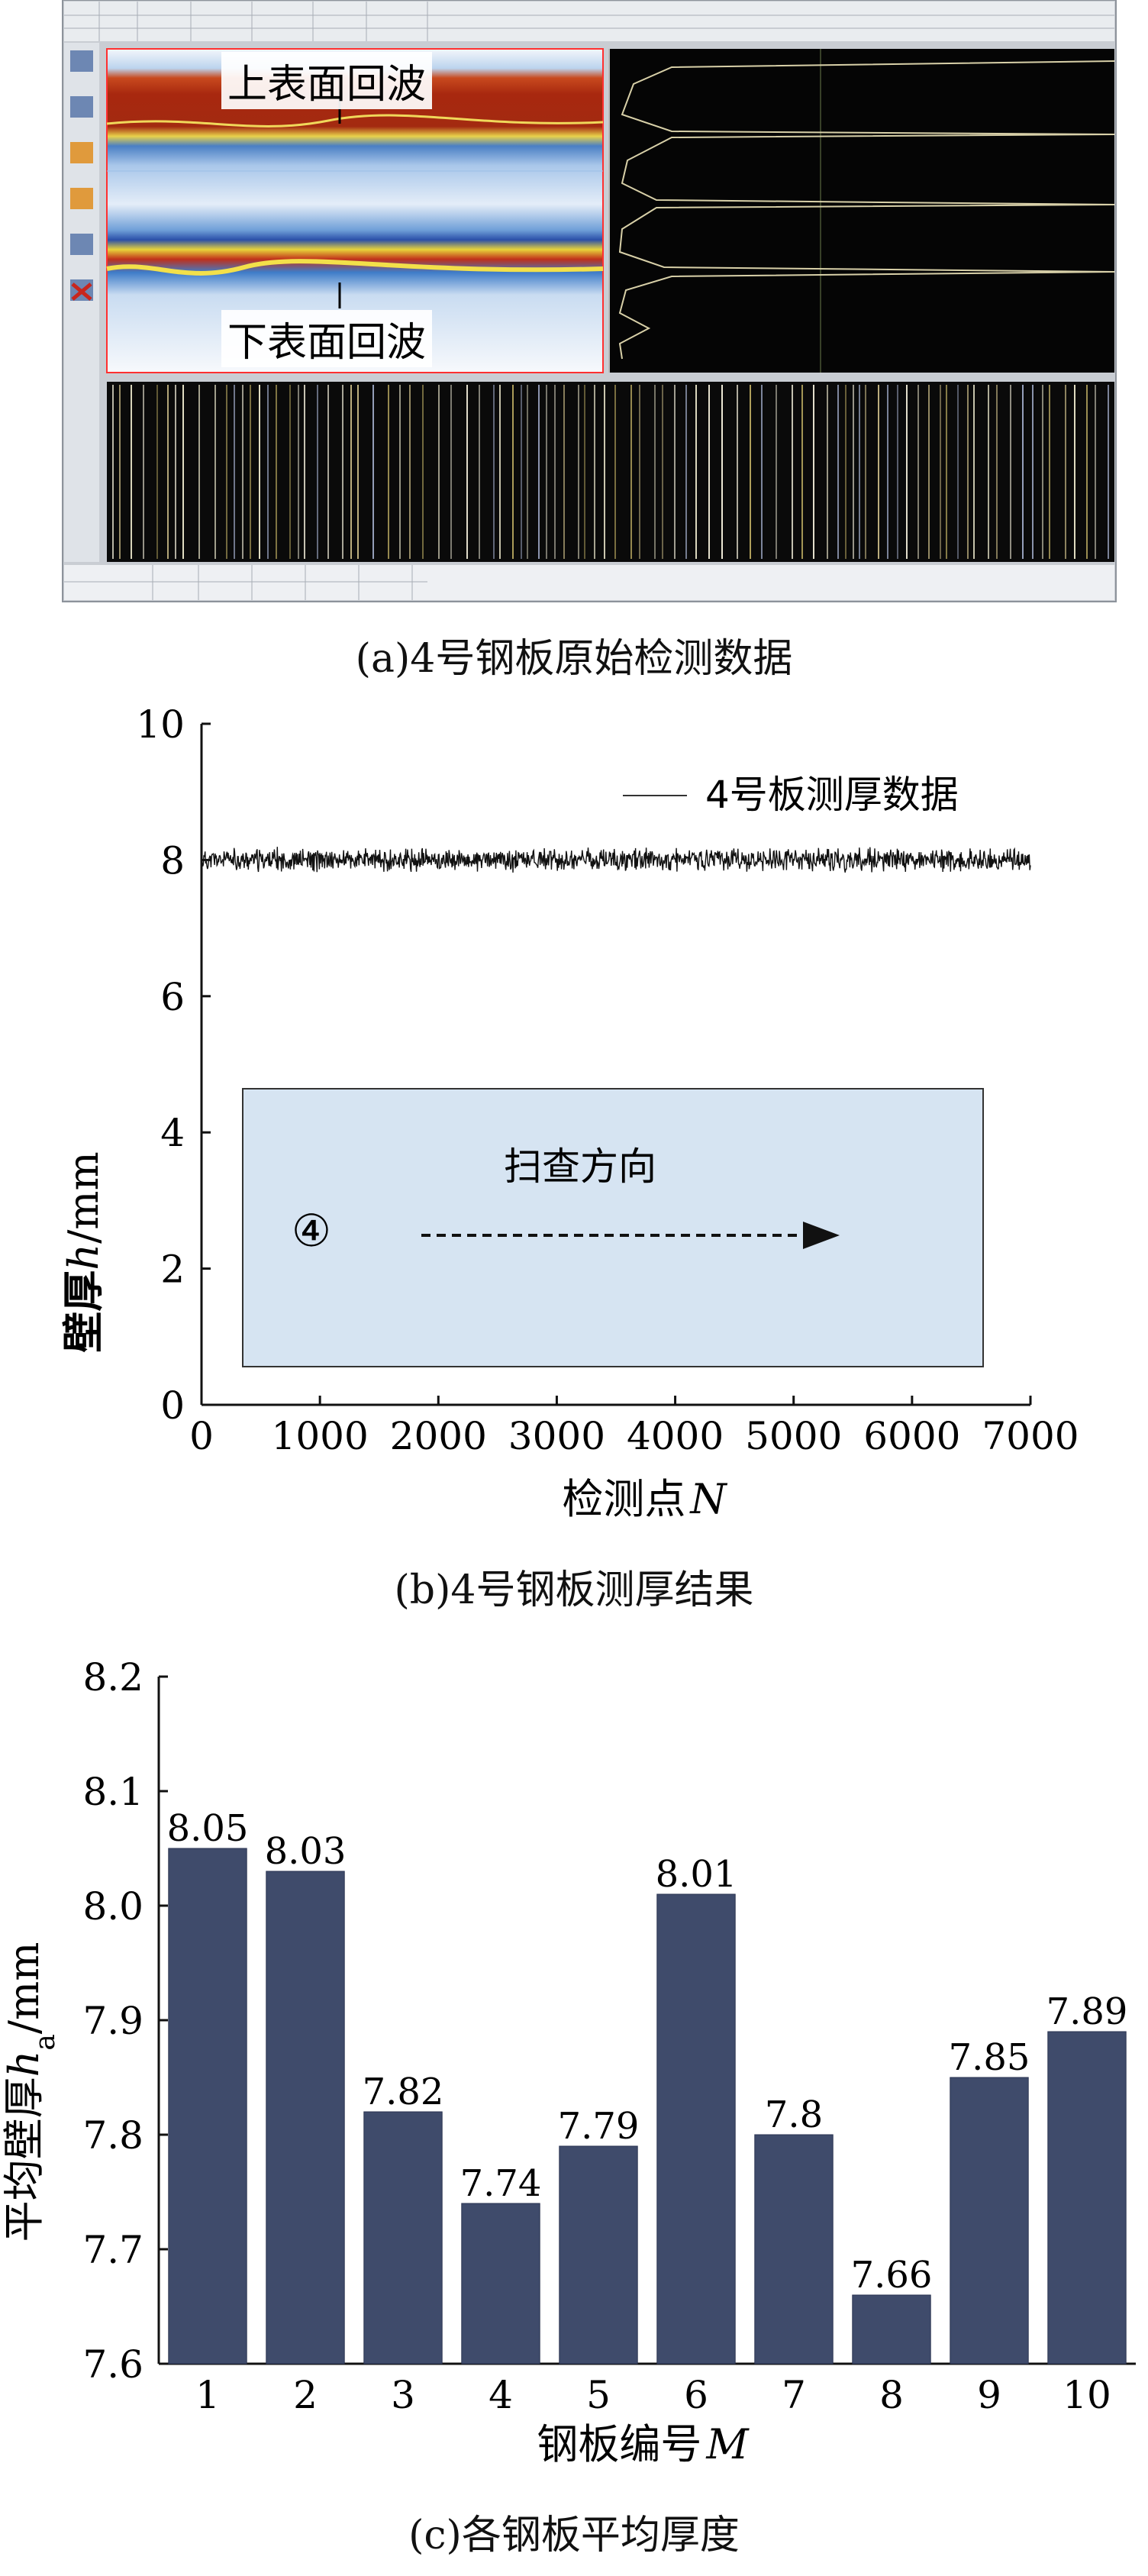 The width and height of the screenshot is (1148, 2576). I want to click on x-tick-label: 3, so click(403, 2395).